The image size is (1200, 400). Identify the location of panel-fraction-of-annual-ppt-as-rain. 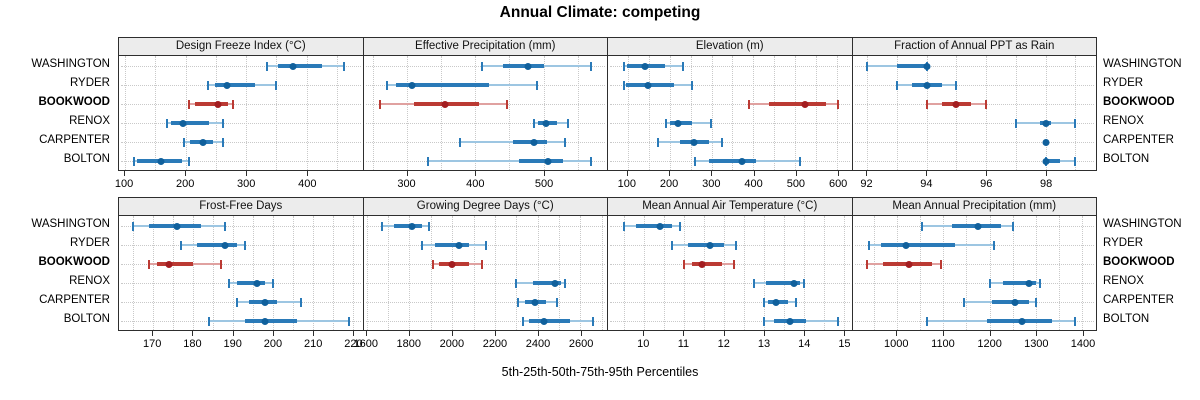
(974, 113).